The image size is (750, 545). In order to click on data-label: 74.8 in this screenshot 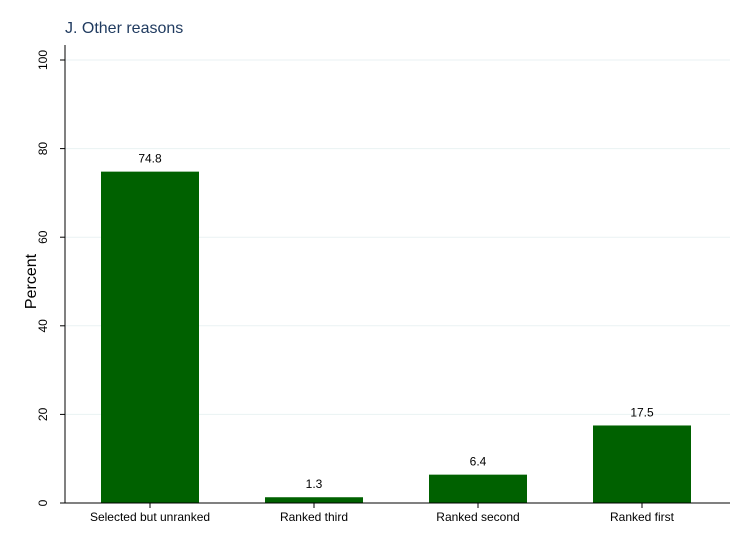, I will do `click(150, 159)`.